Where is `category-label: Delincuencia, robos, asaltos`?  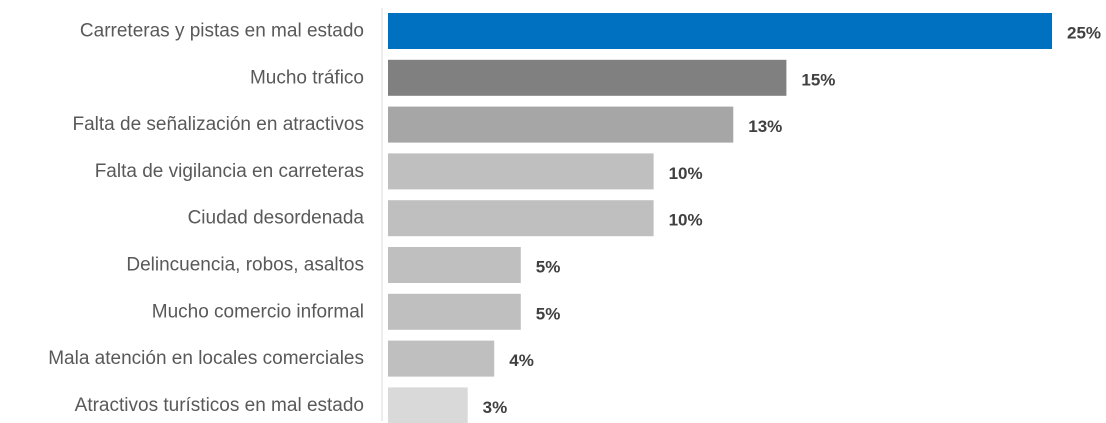
category-label: Delincuencia, robos, asaltos is located at coordinates (245, 265).